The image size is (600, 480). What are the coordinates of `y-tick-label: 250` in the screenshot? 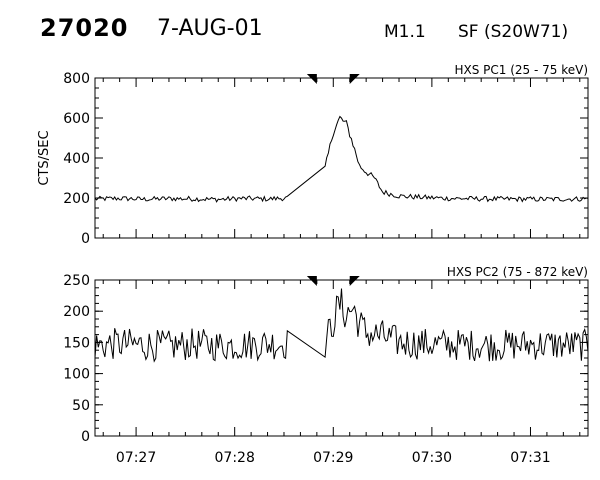 It's located at (76, 281).